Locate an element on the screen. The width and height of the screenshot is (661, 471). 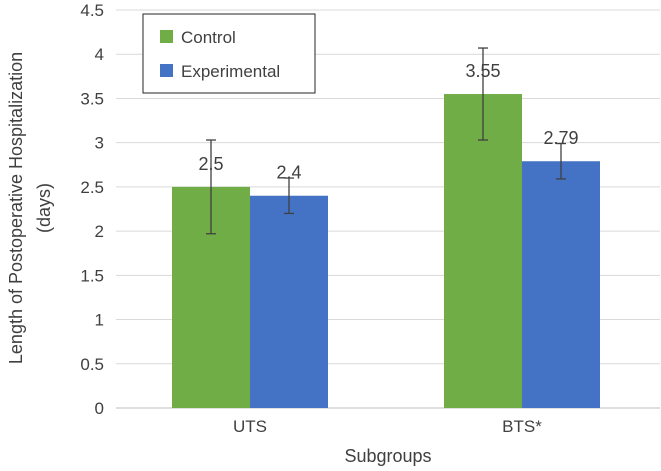
data-label: 3.55 is located at coordinates (482, 71).